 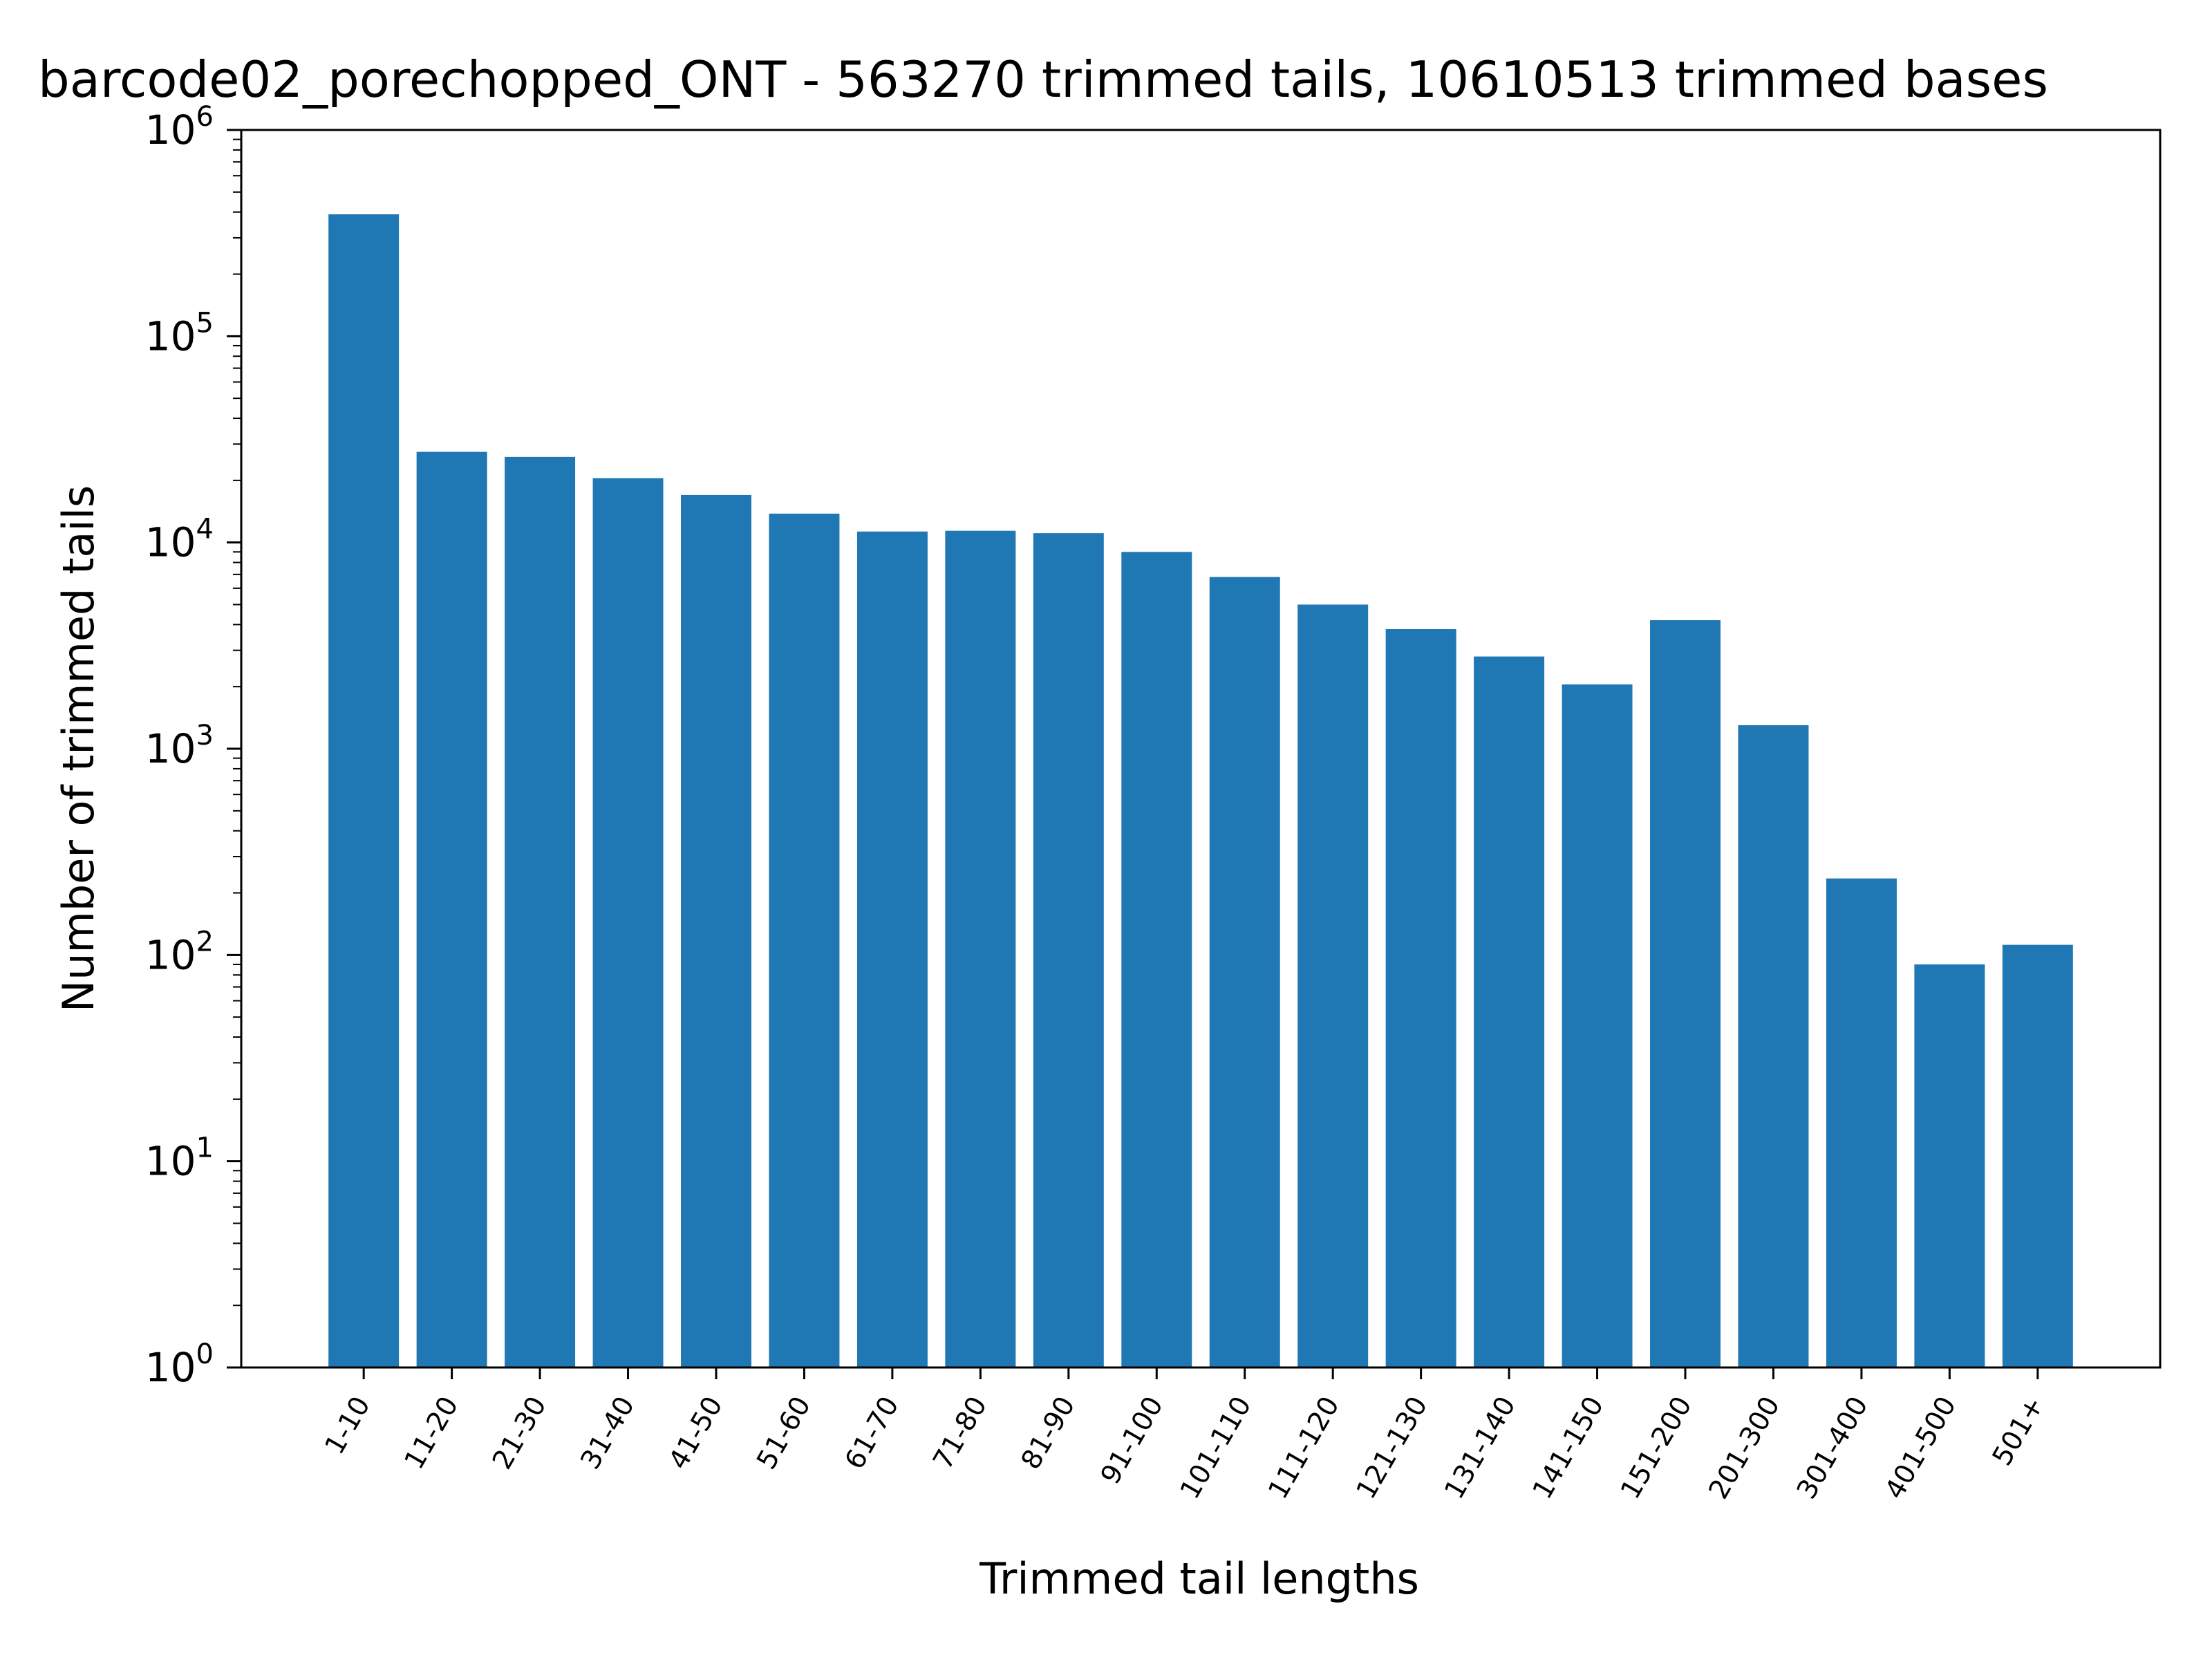 I want to click on x-axis-label: Trimmed tail lengths, so click(x=1199, y=1579).